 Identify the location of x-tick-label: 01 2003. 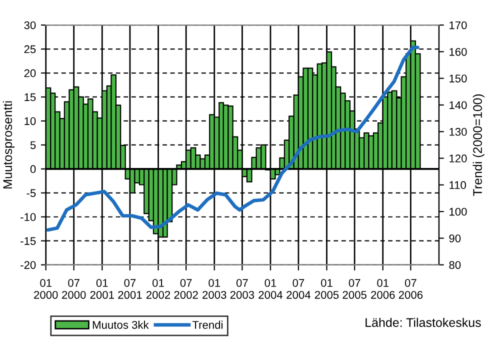
(214, 289).